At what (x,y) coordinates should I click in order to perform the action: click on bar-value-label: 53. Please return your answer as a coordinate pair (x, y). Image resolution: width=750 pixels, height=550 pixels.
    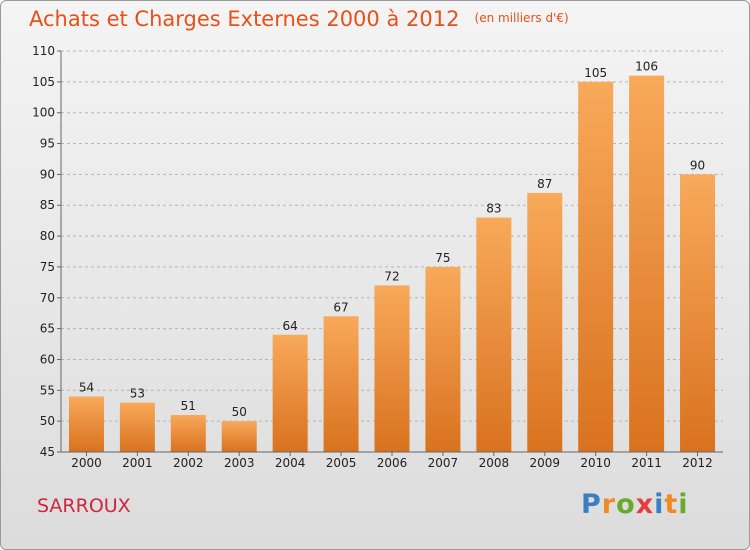
    Looking at the image, I should click on (137, 394).